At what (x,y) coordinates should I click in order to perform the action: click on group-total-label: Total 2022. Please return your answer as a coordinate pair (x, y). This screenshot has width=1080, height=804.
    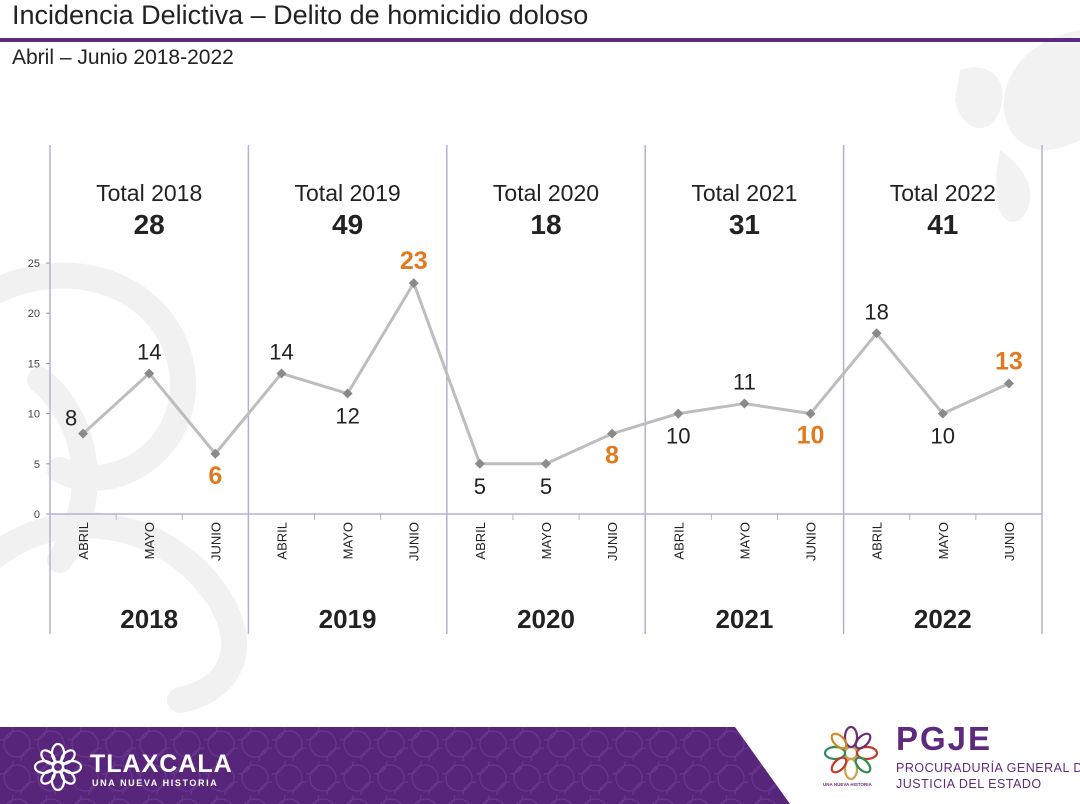
    Looking at the image, I should click on (943, 193).